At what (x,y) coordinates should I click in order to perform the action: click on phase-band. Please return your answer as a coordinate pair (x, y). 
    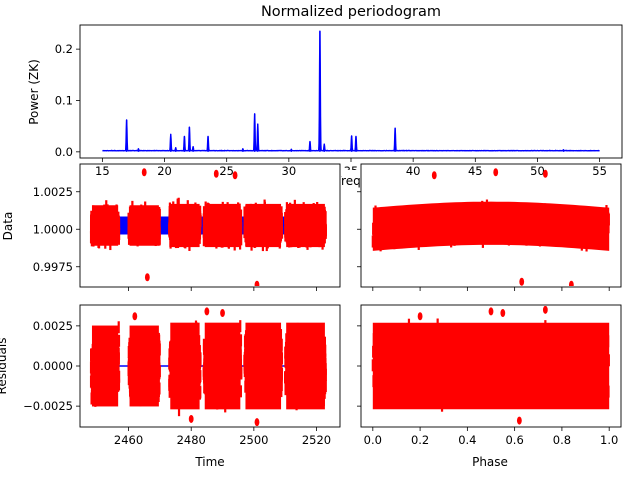
    Looking at the image, I should click on (491, 226).